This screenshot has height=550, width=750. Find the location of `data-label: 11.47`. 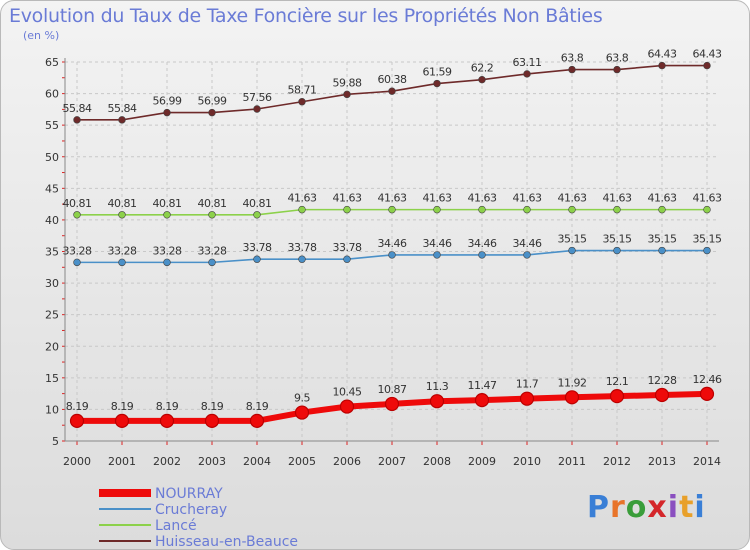

data-label: 11.47 is located at coordinates (482, 385).